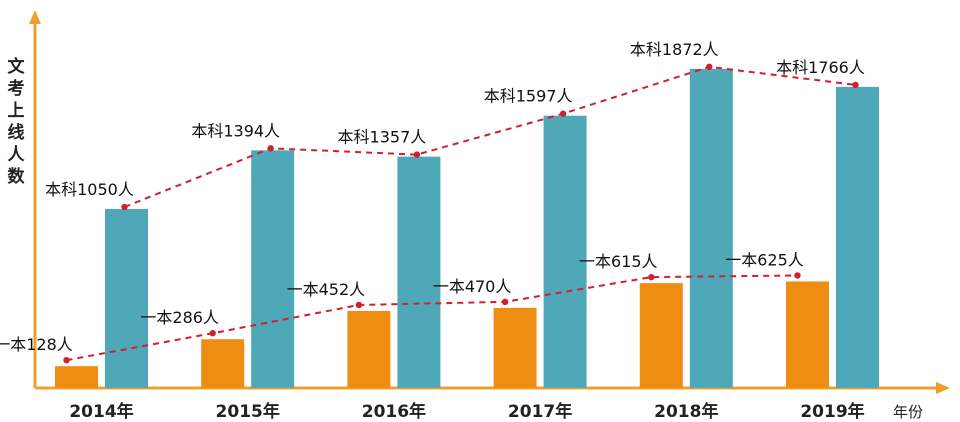 The image size is (960, 422). I want to click on data-label-yiben: 一本615人, so click(618, 261).